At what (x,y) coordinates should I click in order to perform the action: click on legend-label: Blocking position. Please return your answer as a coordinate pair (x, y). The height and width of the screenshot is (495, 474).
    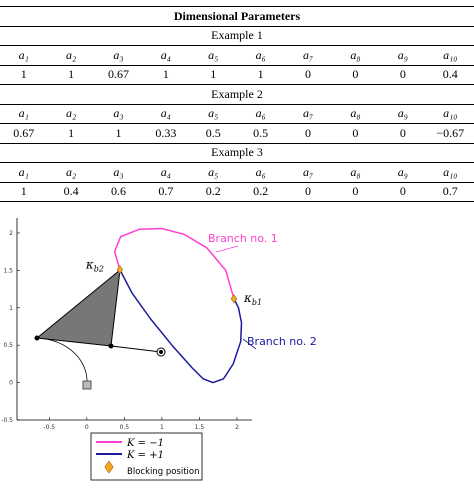
    Looking at the image, I should click on (163, 472).